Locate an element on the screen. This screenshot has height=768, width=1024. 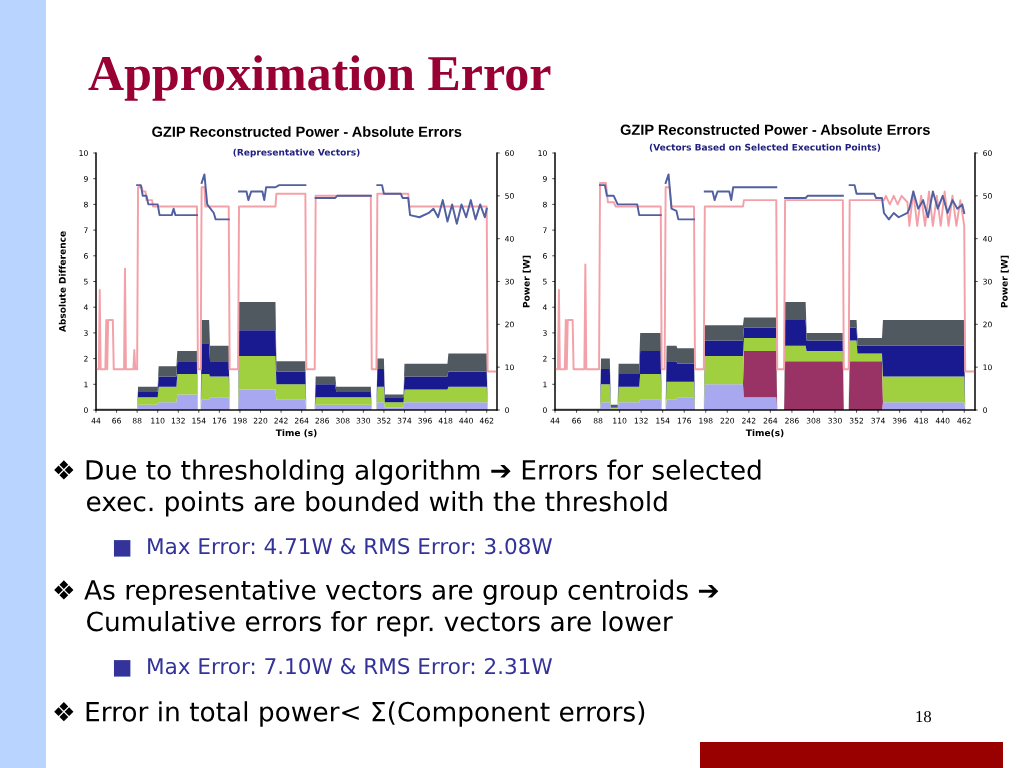
x-axis-title: Time(s) is located at coordinates (764, 433).